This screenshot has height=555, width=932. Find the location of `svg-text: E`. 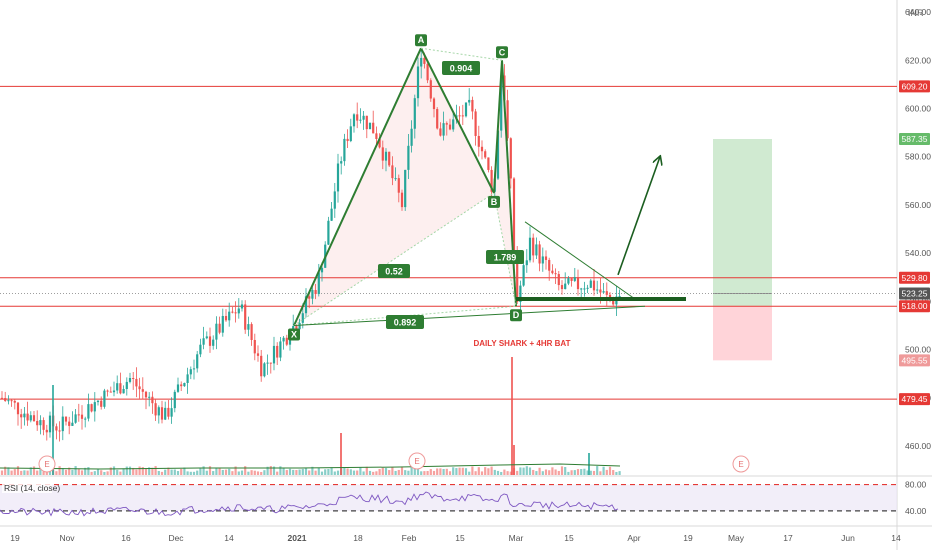

svg-text: E is located at coordinates (740, 464).